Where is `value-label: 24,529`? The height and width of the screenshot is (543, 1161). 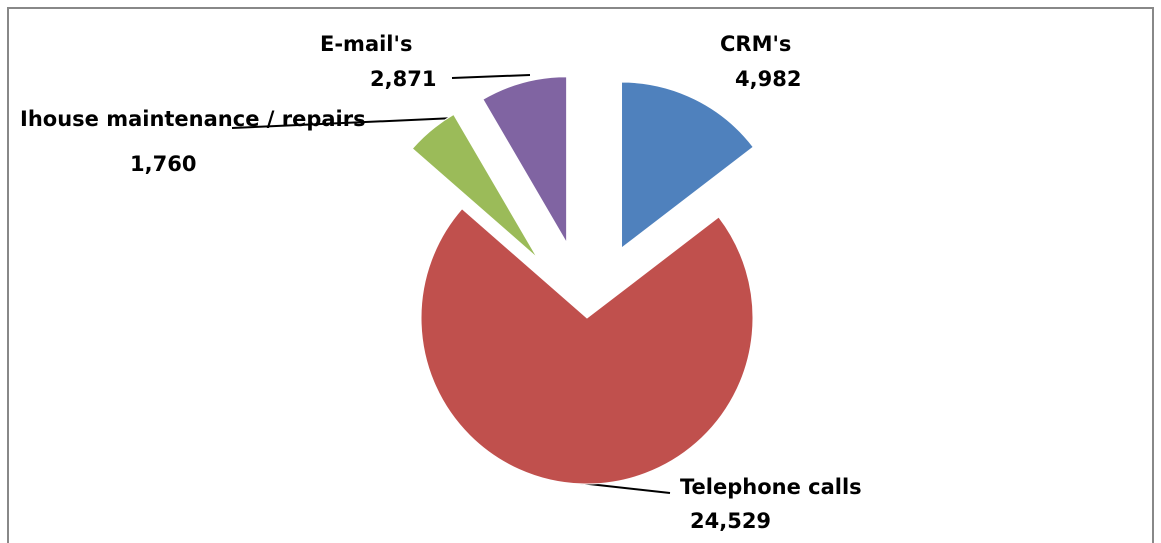
value-label: 24,529 is located at coordinates (730, 521).